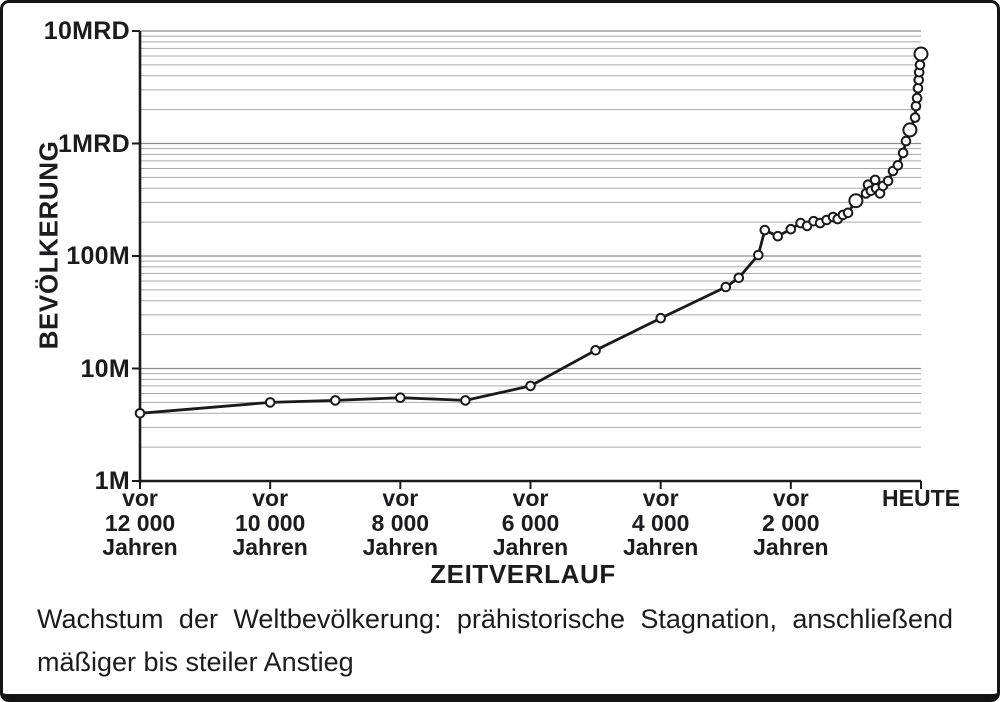 The height and width of the screenshot is (702, 1000). Describe the element at coordinates (195, 662) in the screenshot. I see `caption-line-2: mäßiger bis steiler Anstieg` at that location.